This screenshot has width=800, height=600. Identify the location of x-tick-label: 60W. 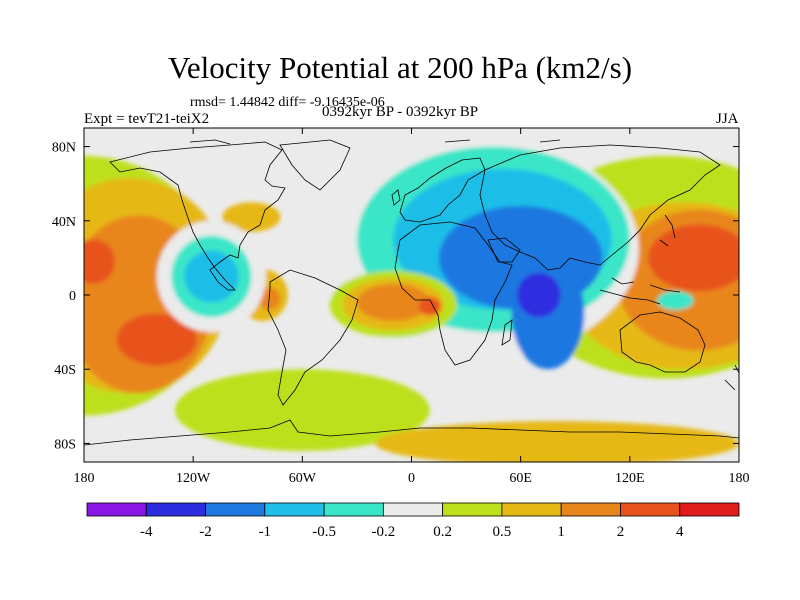
(303, 478).